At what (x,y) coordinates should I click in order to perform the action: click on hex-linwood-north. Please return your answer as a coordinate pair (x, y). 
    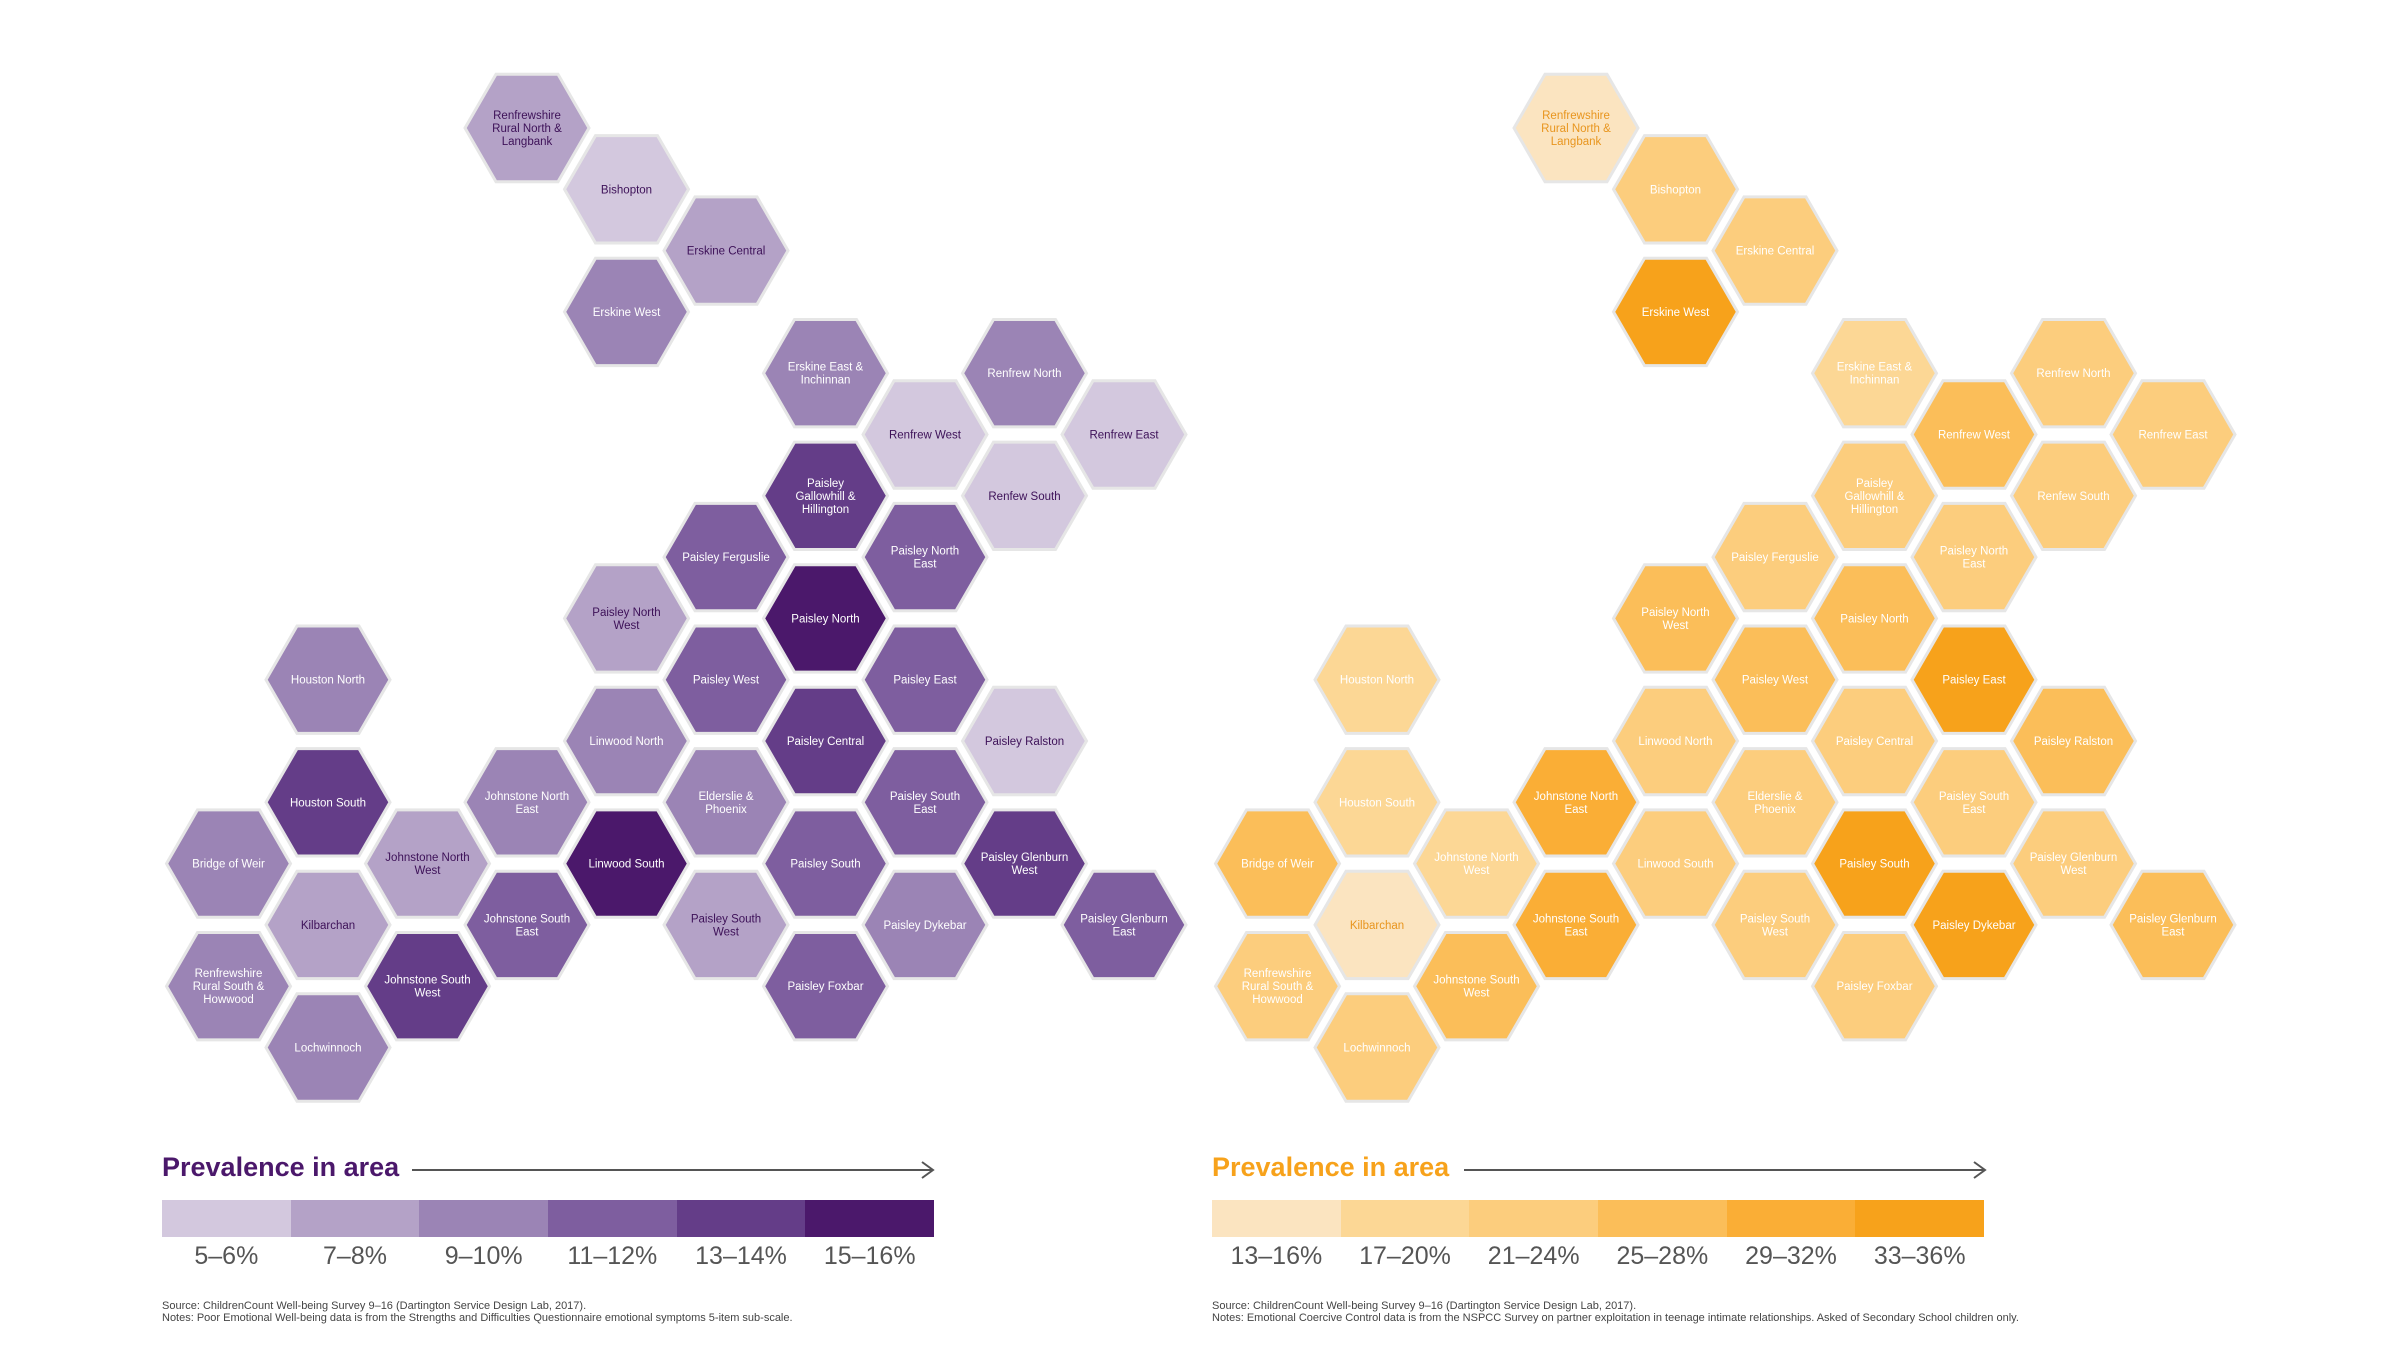
    Looking at the image, I should click on (1675, 741).